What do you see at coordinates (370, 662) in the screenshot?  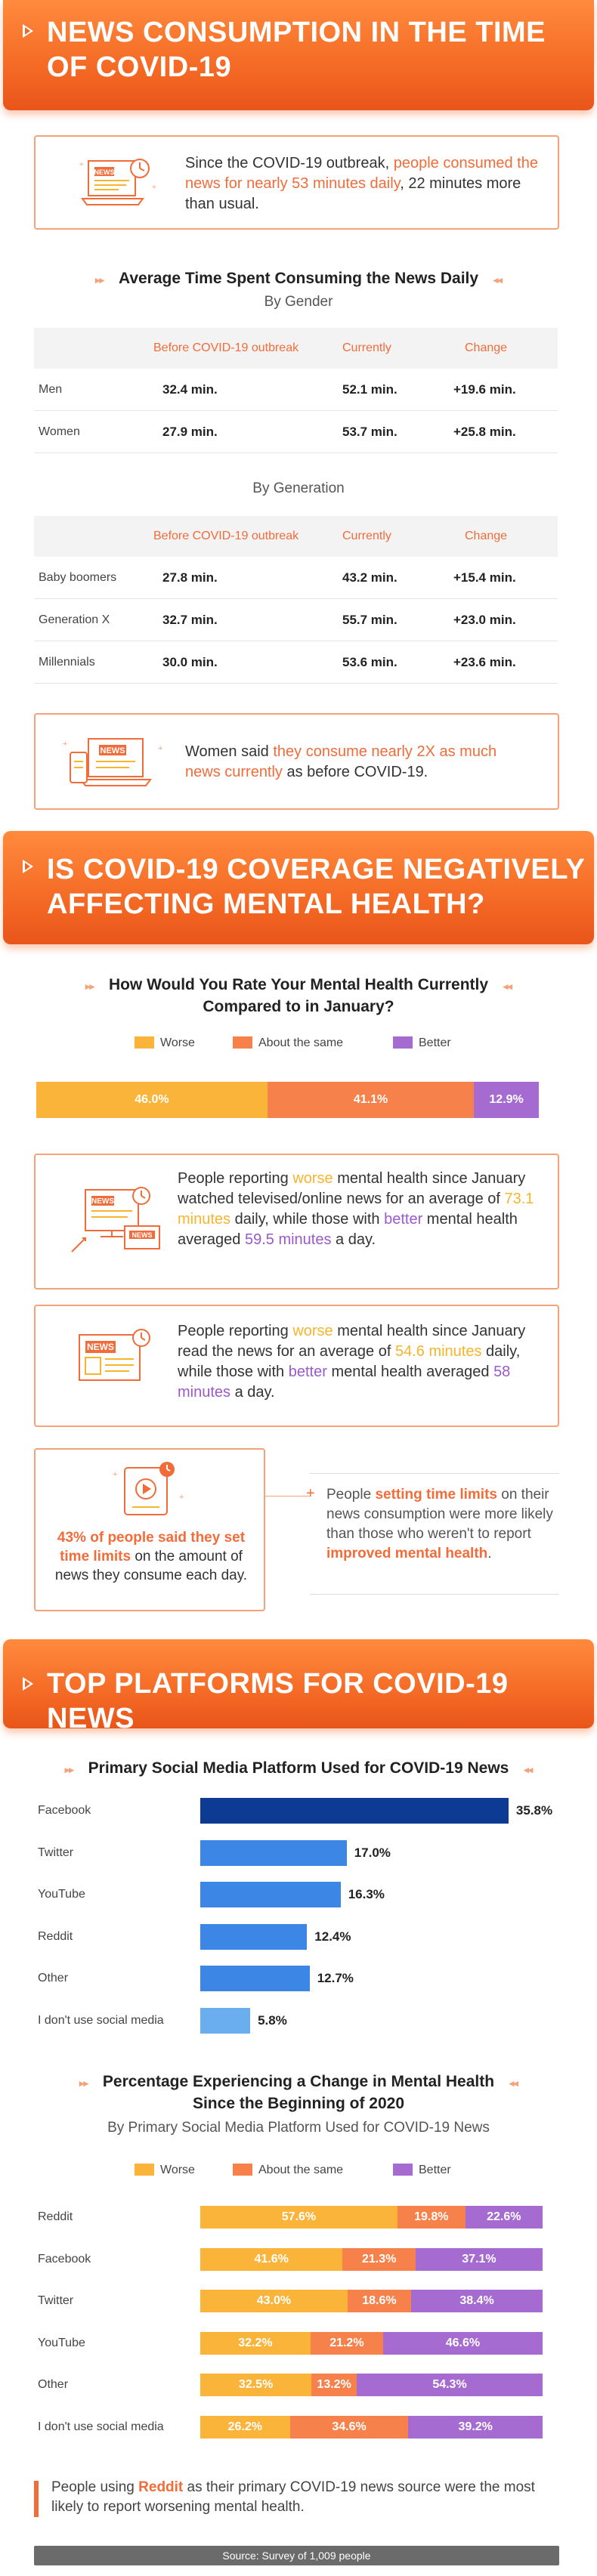 I see `row-current: 53.6 min.` at bounding box center [370, 662].